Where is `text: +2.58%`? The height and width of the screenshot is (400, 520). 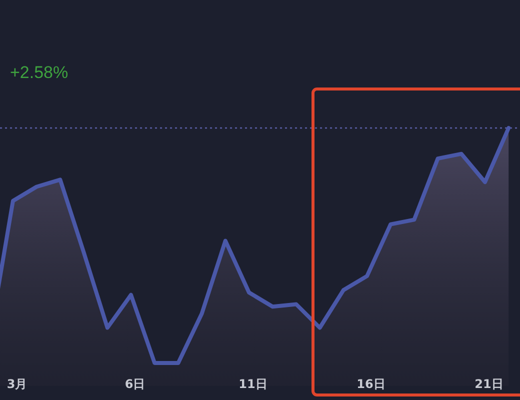
text: +2.58% is located at coordinates (39, 72).